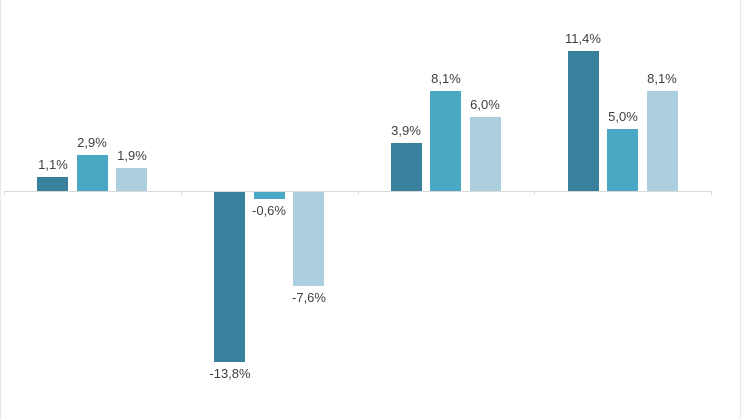 This screenshot has height=419, width=746. I want to click on bar-series-light-blue-cat4, so click(662, 141).